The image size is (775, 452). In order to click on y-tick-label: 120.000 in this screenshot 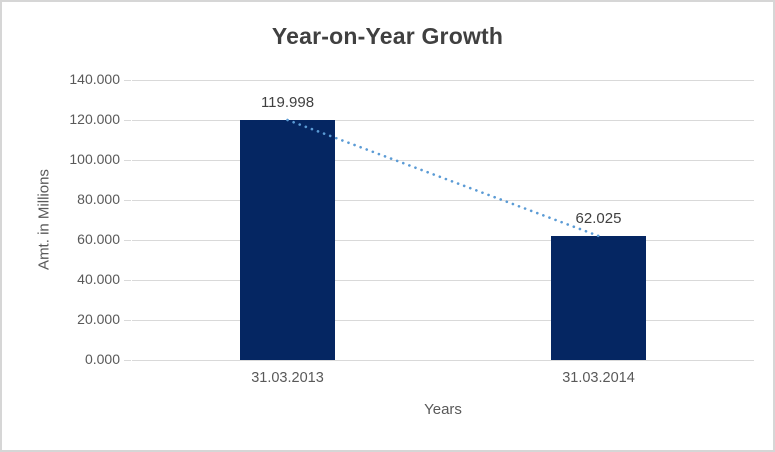, I will do `click(94, 119)`.